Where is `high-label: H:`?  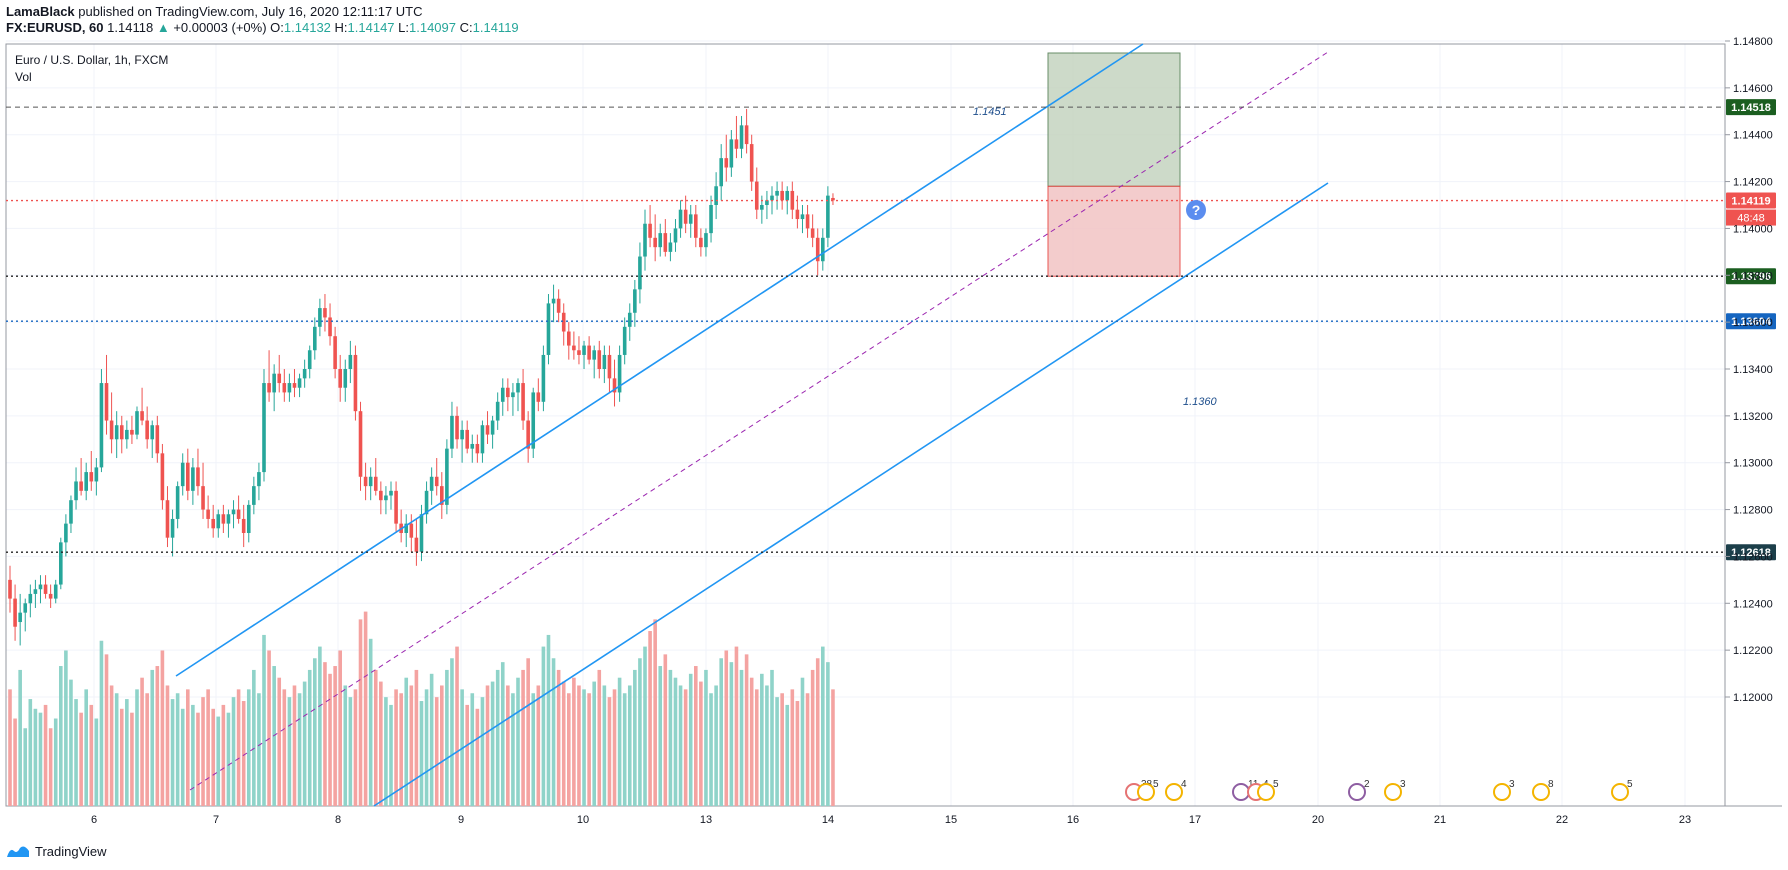 high-label: H: is located at coordinates (341, 27).